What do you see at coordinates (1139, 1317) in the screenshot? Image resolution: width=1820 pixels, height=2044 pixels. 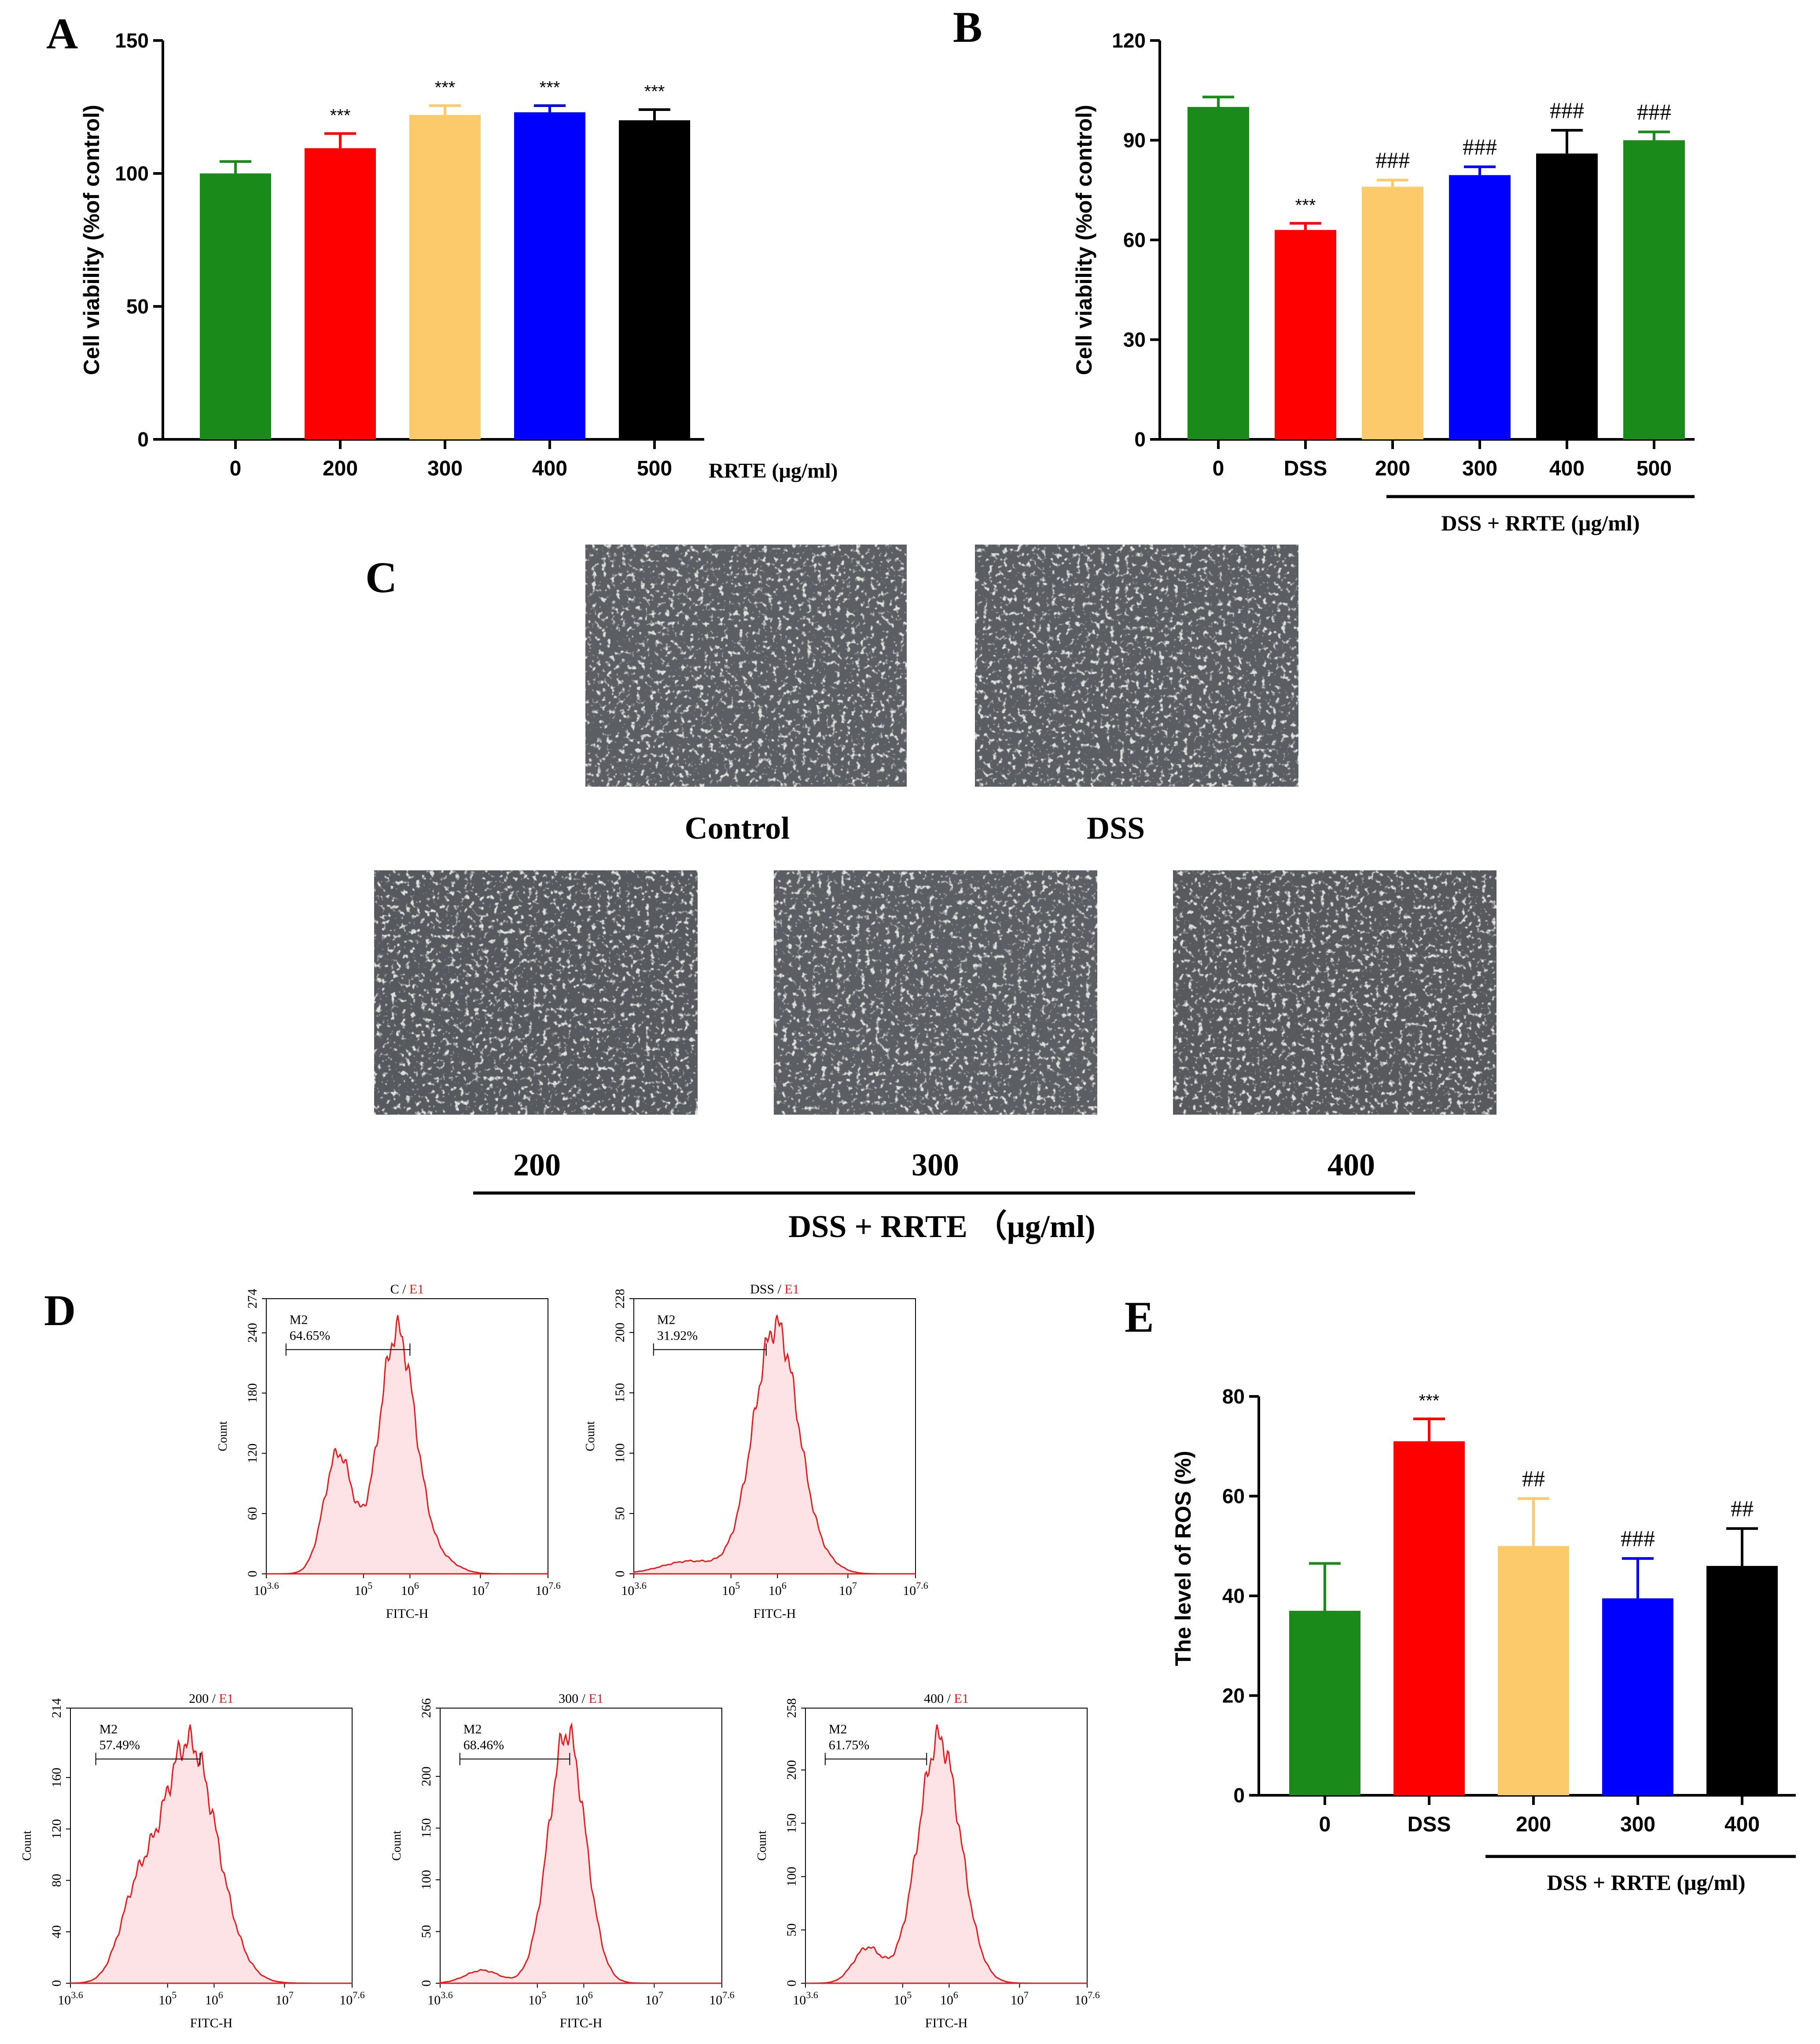 I see `panel-e-letter: E` at bounding box center [1139, 1317].